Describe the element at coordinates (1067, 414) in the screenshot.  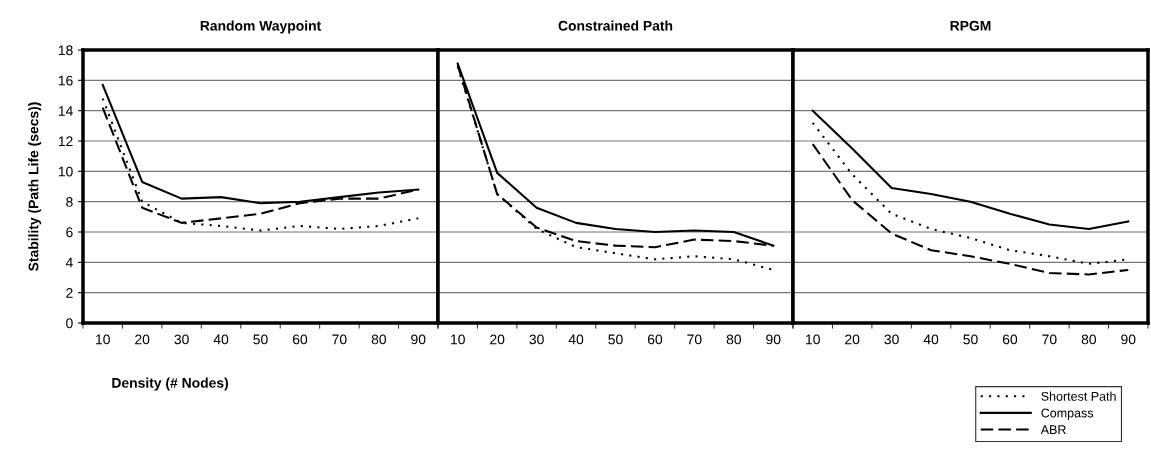
I see `legend-label: Compass` at that location.